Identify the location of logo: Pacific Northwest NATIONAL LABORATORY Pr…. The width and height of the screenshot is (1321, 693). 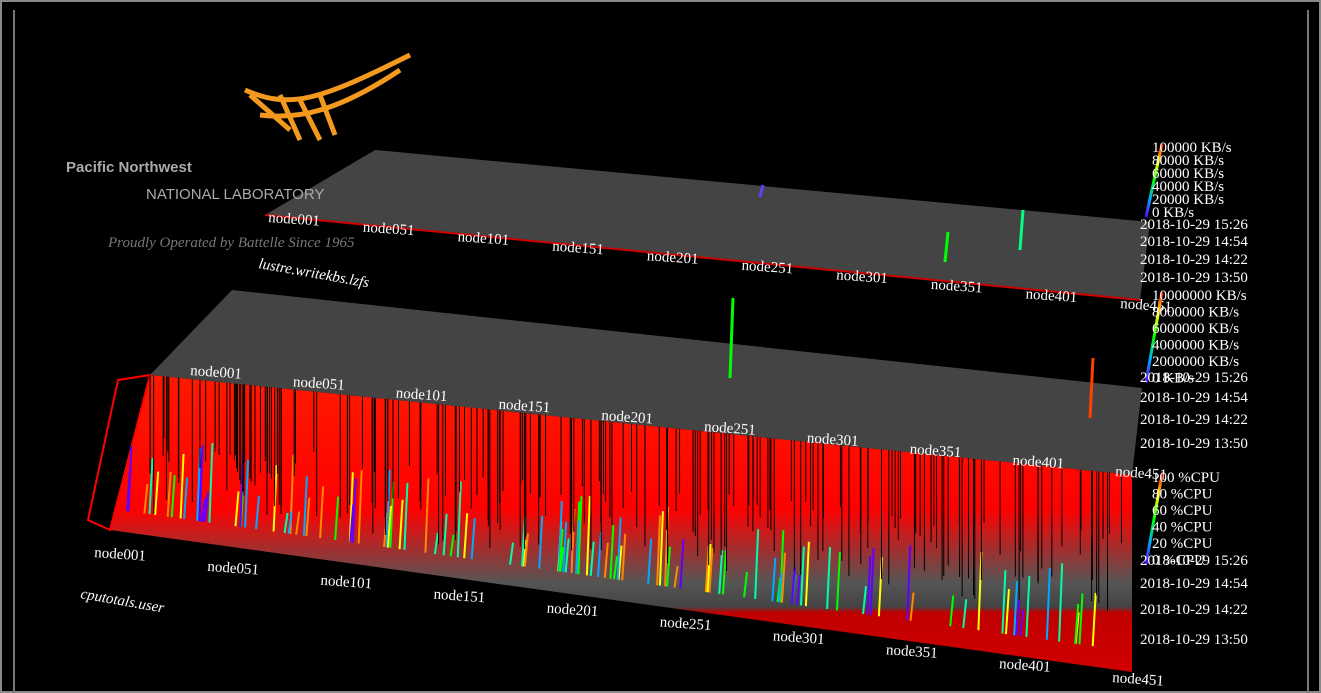
(239, 151).